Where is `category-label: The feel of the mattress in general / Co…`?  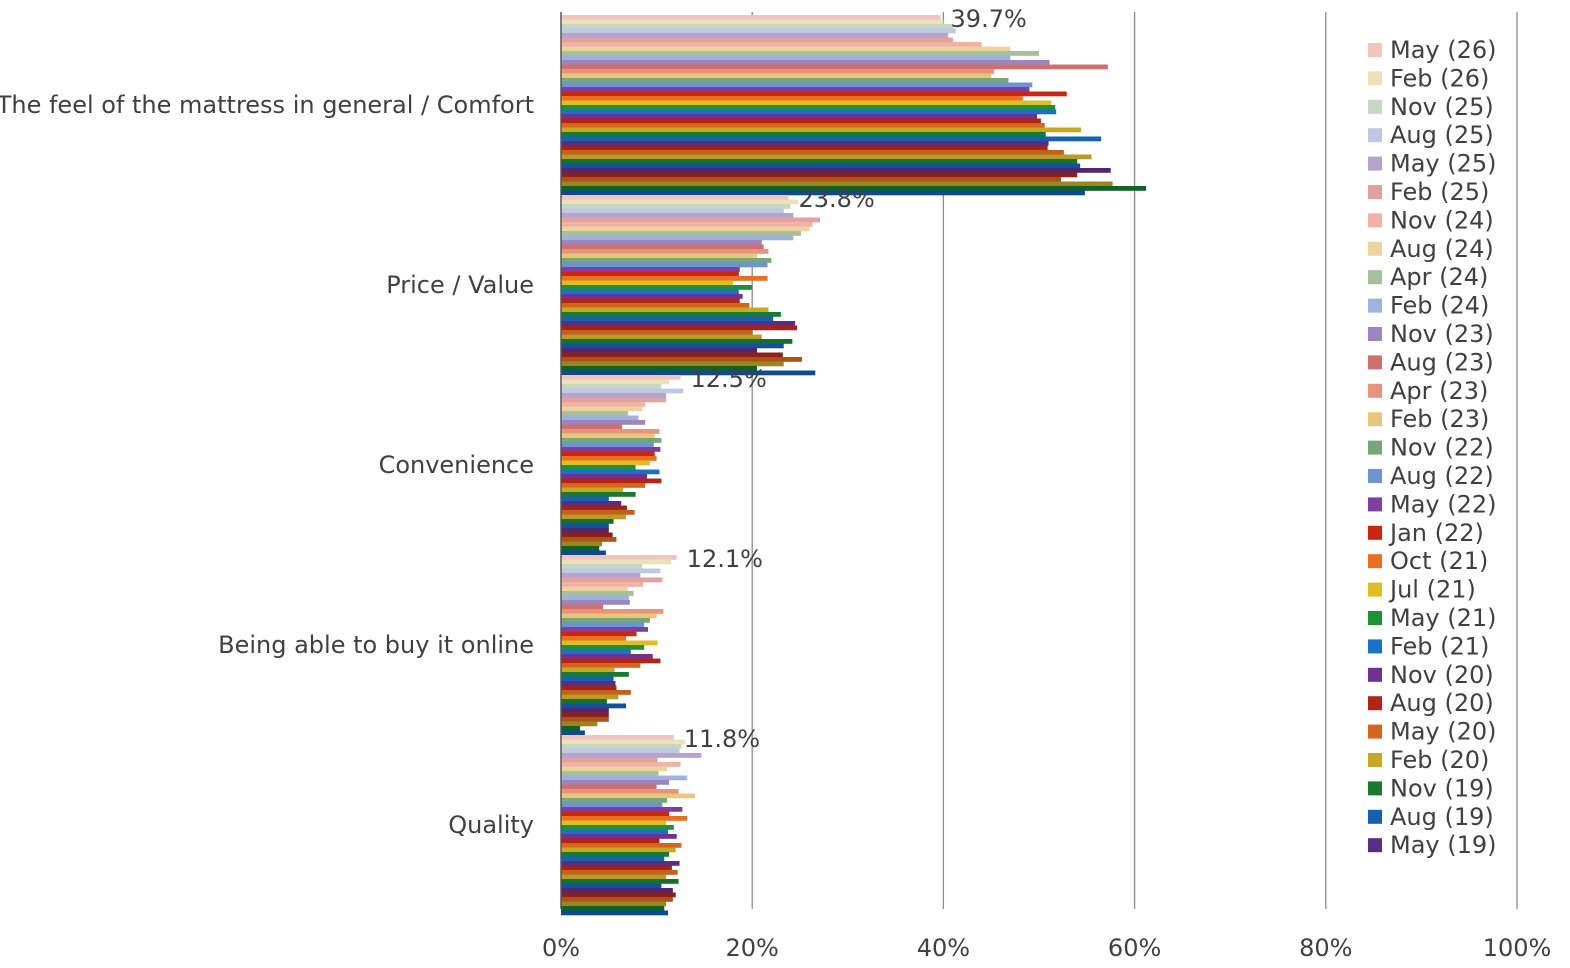 category-label: The feel of the mattress in general / Co… is located at coordinates (267, 105).